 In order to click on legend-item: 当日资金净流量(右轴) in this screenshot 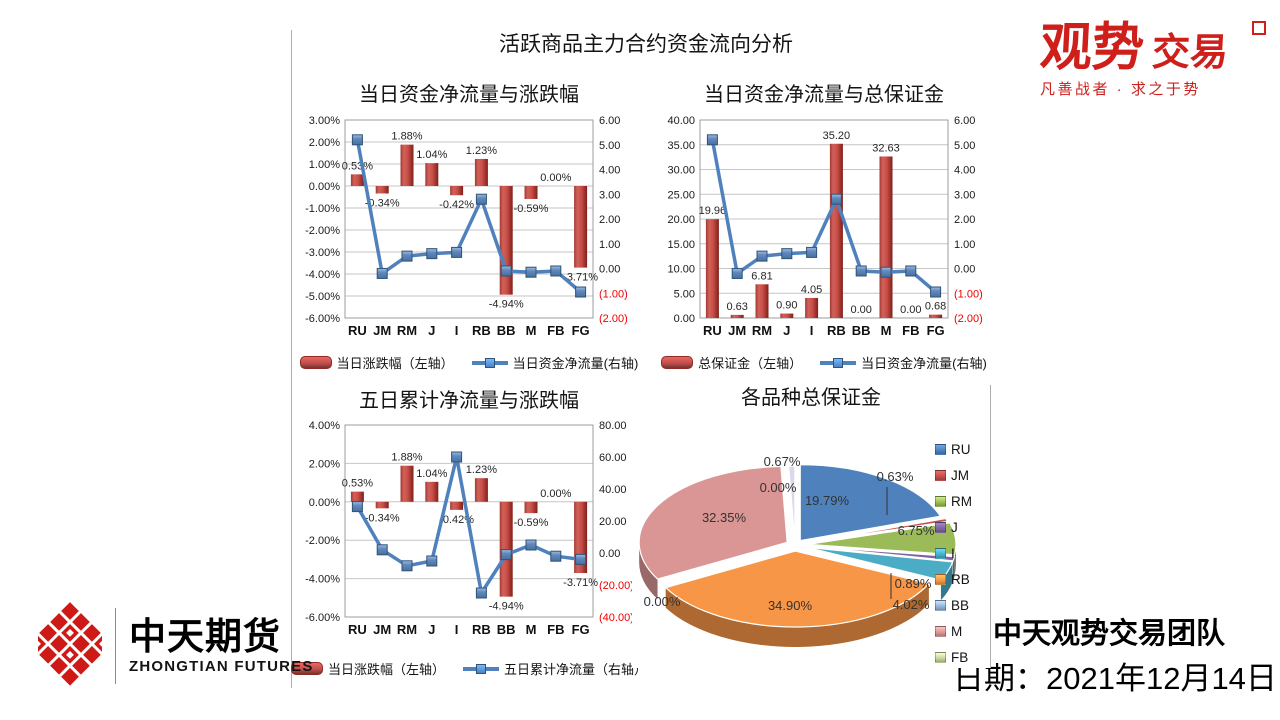, I will do `click(555, 362)`.